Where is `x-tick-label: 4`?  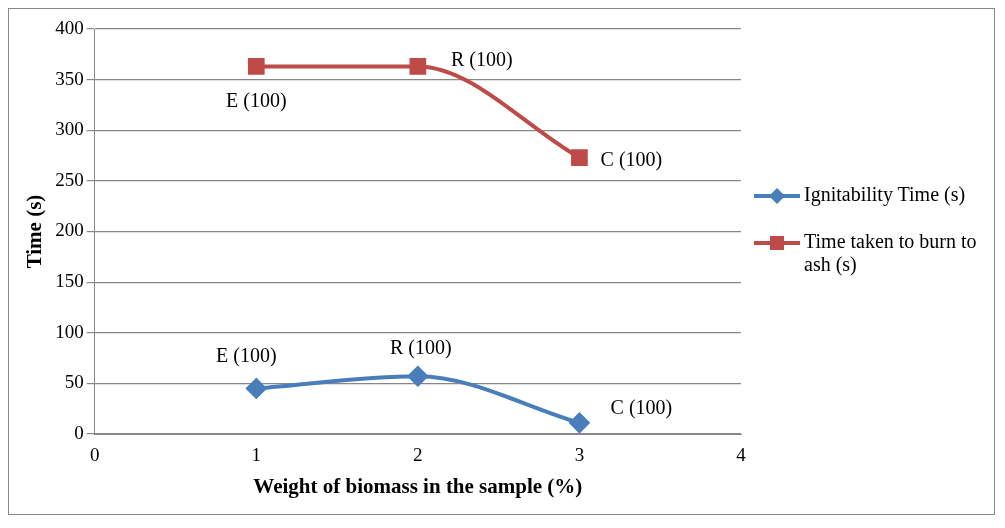
x-tick-label: 4 is located at coordinates (741, 455).